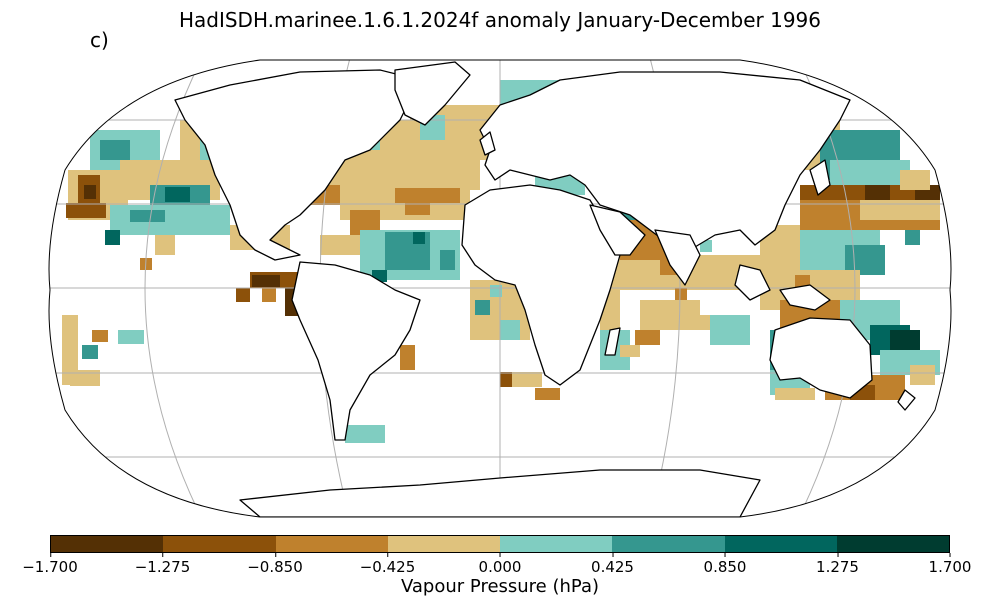 The height and width of the screenshot is (600, 1000). Describe the element at coordinates (275, 564) in the screenshot. I see `colorbar-tick-label: −0.850` at that location.